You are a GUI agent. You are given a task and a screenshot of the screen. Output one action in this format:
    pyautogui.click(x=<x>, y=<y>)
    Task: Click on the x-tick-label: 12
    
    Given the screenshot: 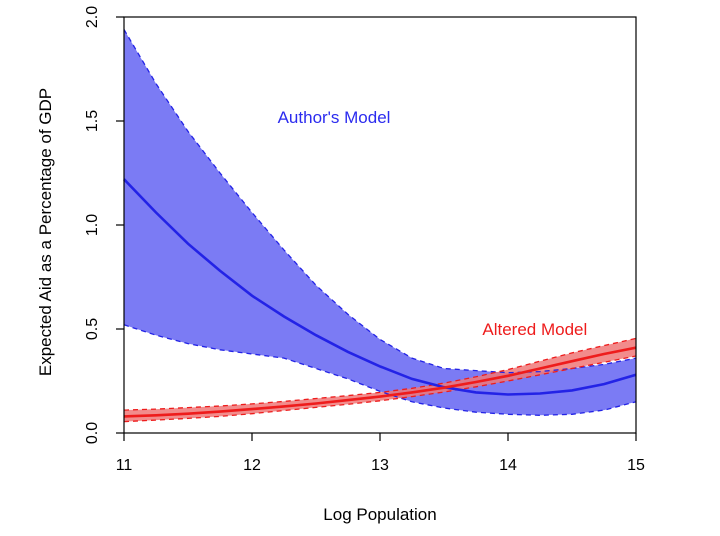 What is the action you would take?
    pyautogui.click(x=252, y=465)
    